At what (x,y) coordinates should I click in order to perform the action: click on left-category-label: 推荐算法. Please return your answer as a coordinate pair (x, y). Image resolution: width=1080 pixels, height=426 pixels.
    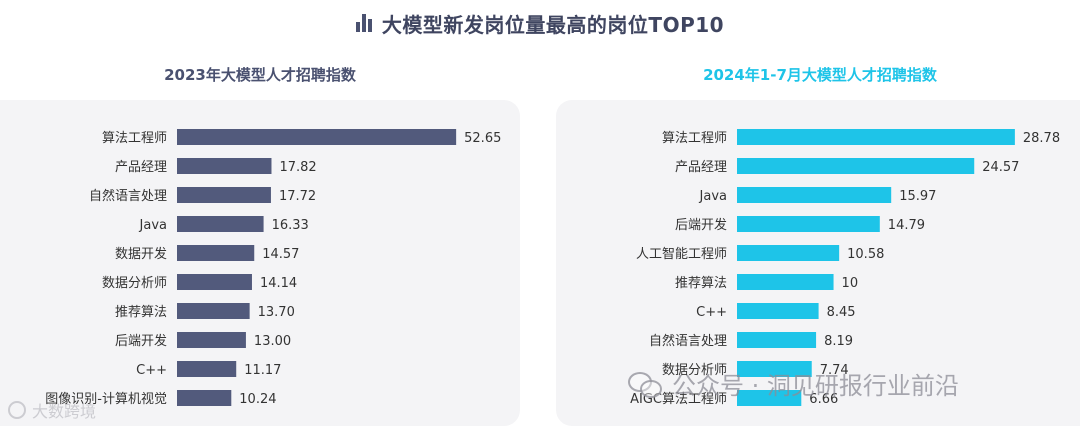
    Looking at the image, I should click on (141, 312).